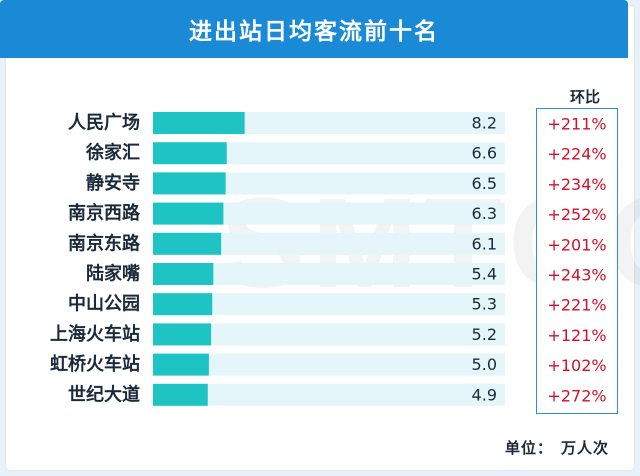 This screenshot has height=476, width=640. I want to click on ratio-label: +211%, so click(576, 124).